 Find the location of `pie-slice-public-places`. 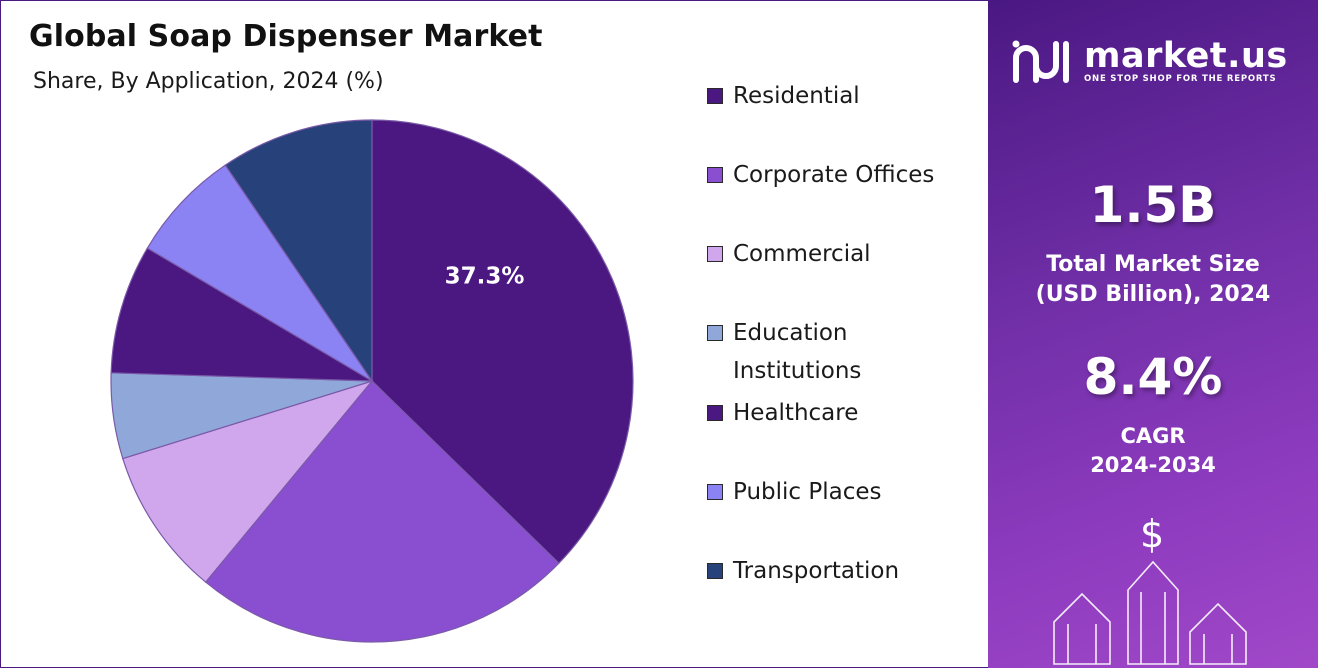

pie-slice-public-places is located at coordinates (259, 273).